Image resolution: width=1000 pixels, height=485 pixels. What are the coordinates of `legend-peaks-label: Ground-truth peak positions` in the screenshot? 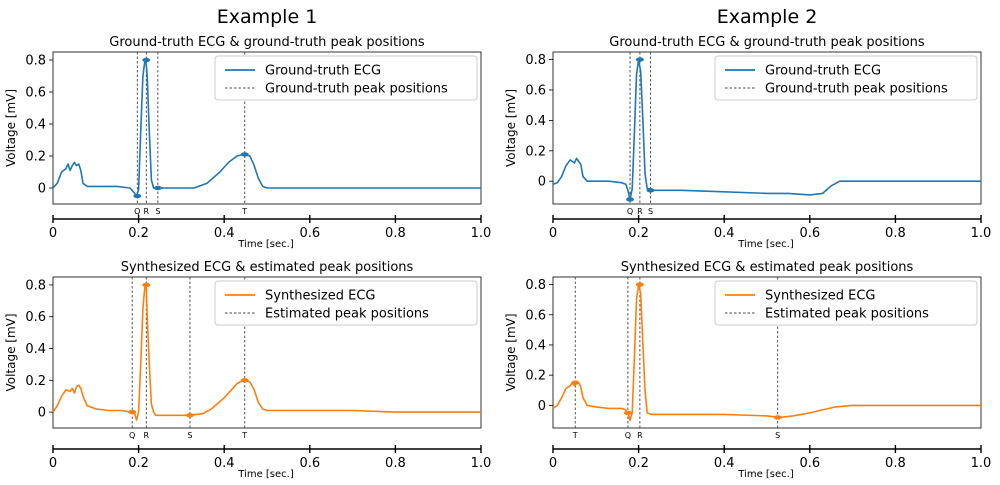 It's located at (356, 89).